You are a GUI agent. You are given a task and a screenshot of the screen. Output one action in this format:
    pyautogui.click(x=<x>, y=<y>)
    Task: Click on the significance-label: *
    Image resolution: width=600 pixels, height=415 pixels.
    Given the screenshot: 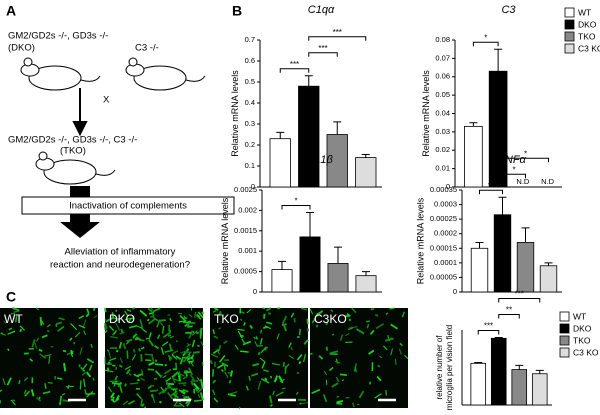 What is the action you would take?
    pyautogui.click(x=295, y=201)
    